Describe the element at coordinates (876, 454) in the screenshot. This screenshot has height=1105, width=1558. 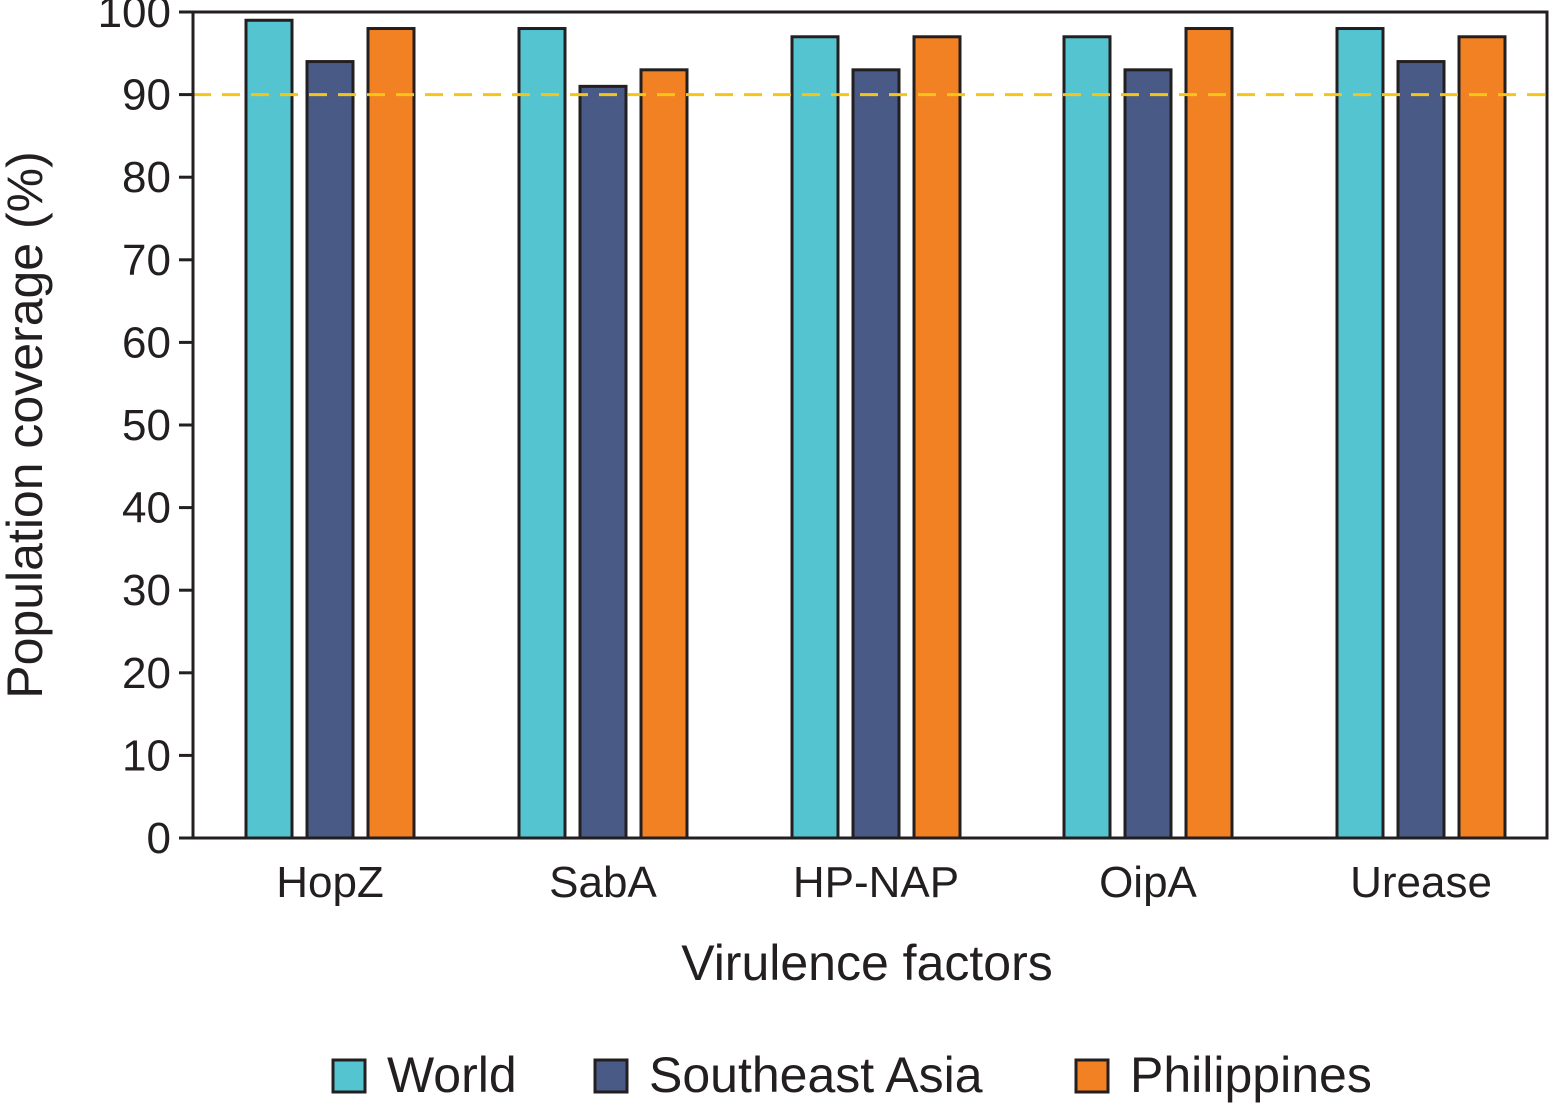
I see `bar-hp-nap-southeast-asia` at that location.